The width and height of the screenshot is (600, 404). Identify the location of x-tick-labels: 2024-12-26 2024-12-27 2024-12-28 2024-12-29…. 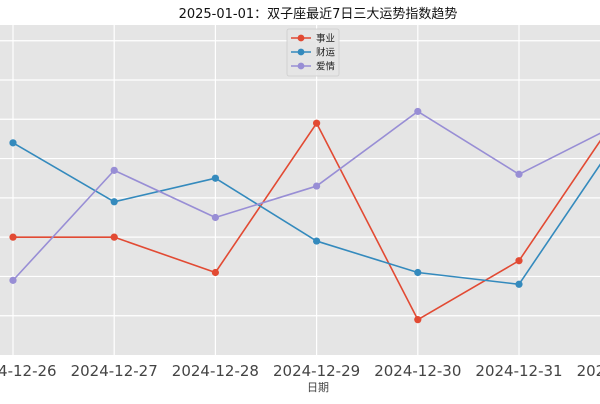
(300, 371).